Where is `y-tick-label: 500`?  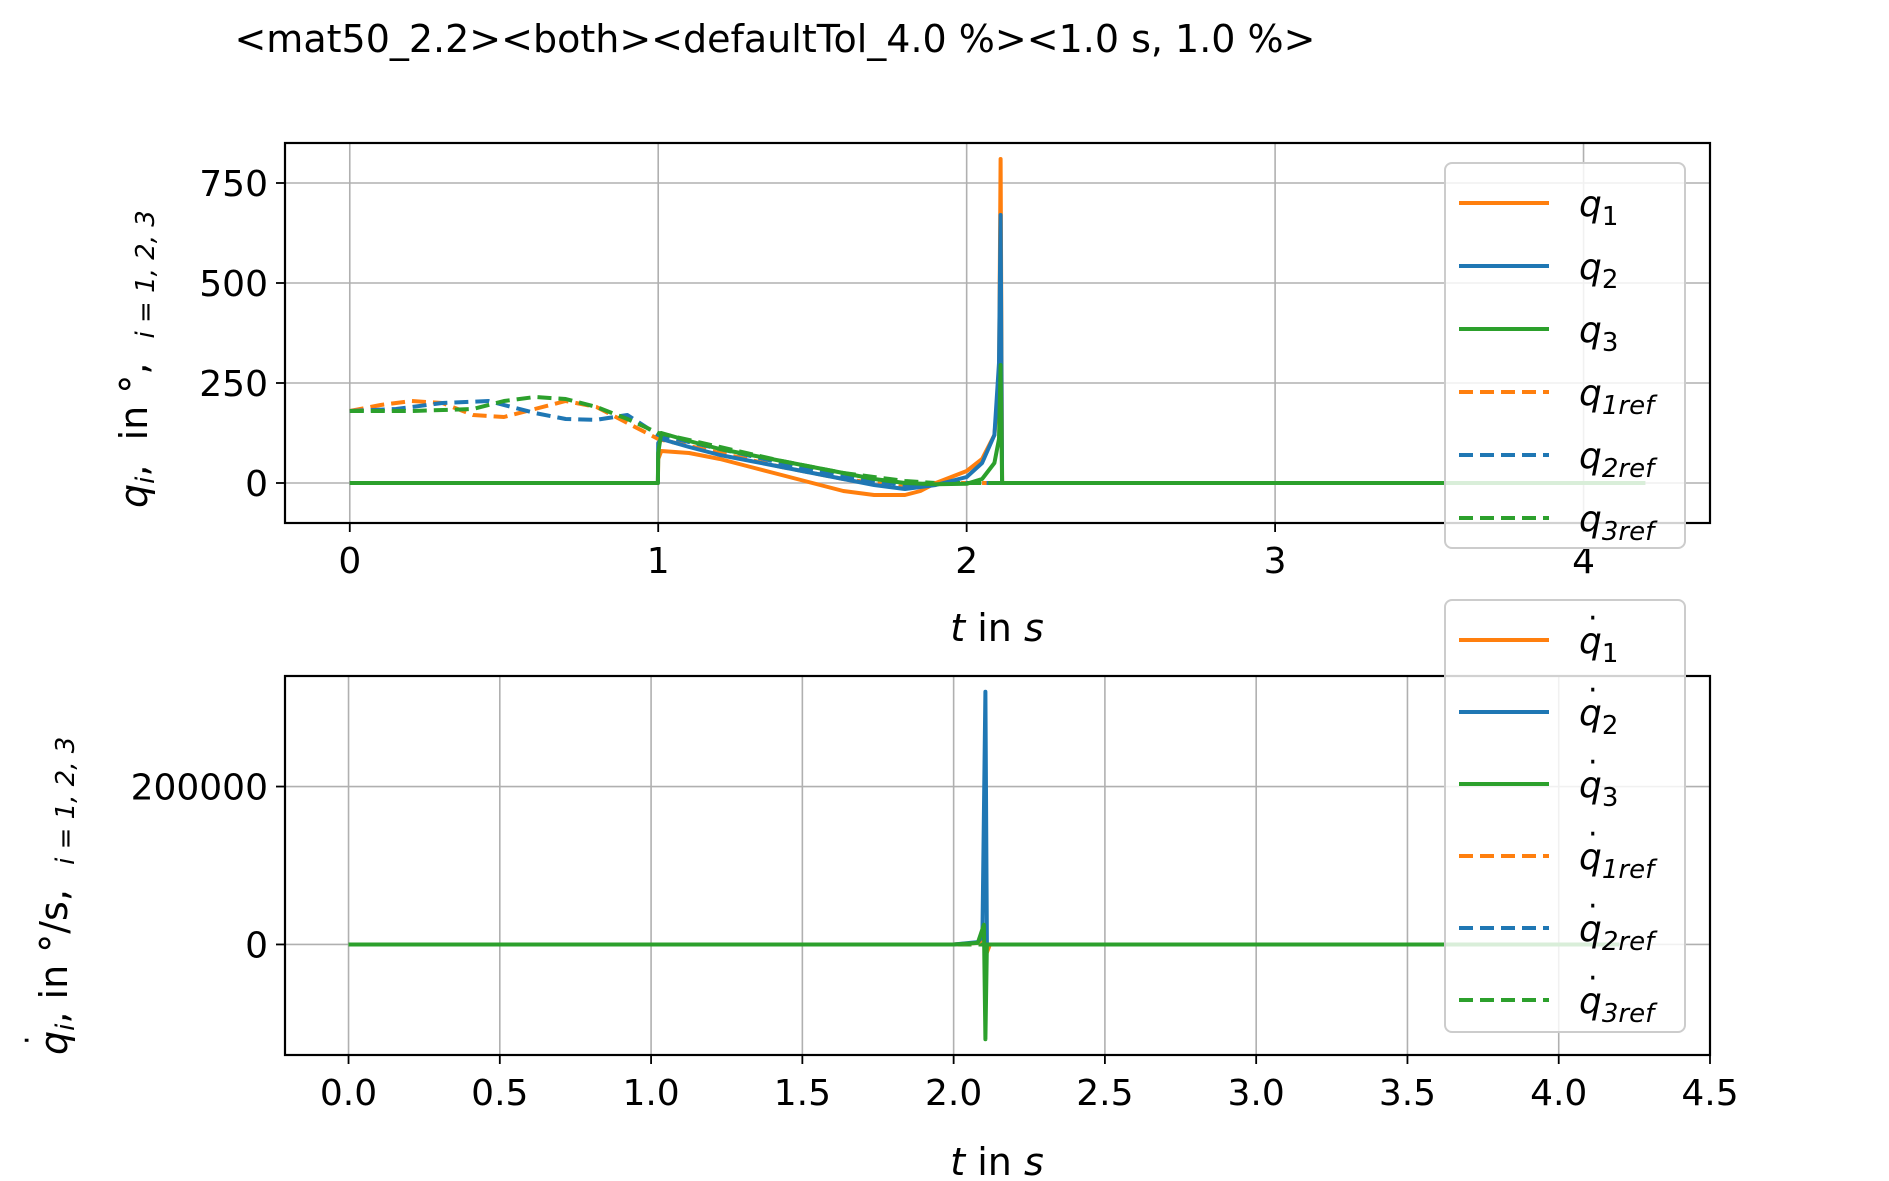 y-tick-label: 500 is located at coordinates (233, 284).